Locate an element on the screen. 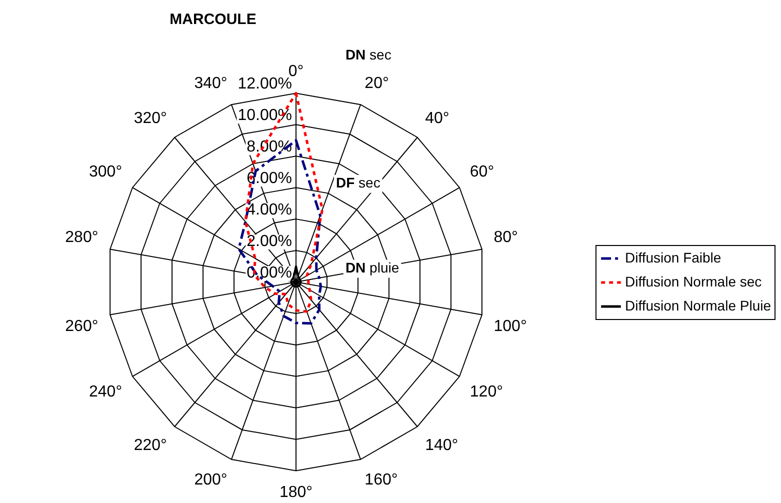  y-tick-label: 6.00% is located at coordinates (269, 179).